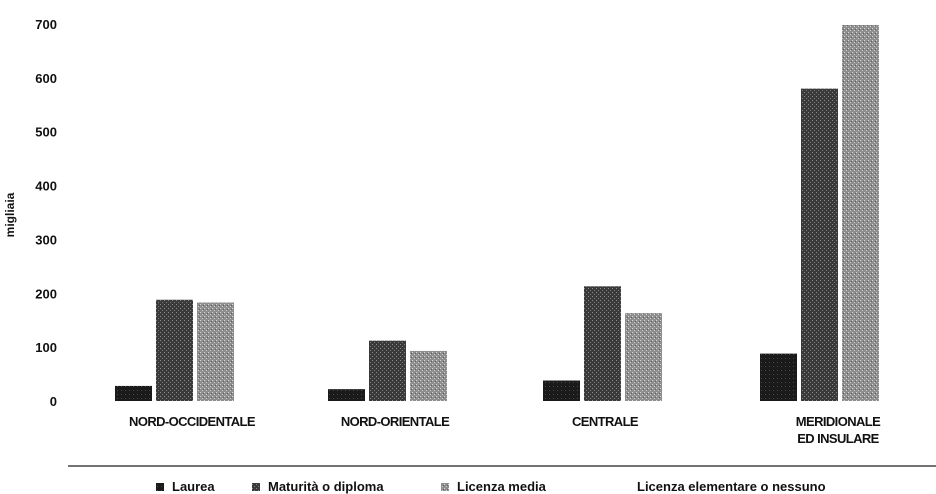 The image size is (936, 494). I want to click on y-tick-label: 500, so click(46, 132).